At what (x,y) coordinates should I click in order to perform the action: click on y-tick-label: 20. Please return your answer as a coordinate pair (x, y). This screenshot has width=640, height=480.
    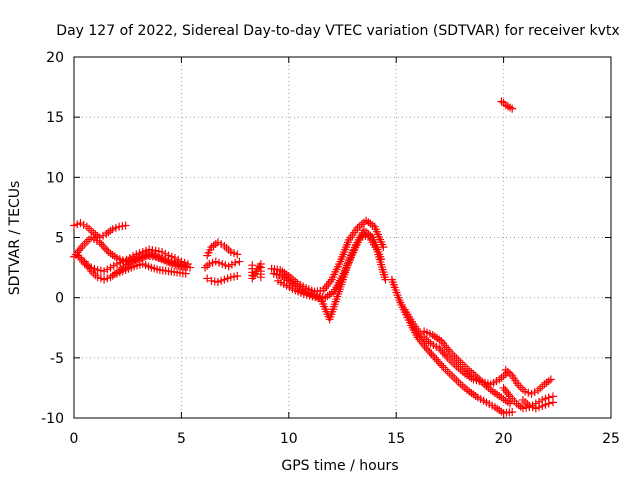
    Looking at the image, I should click on (55, 58).